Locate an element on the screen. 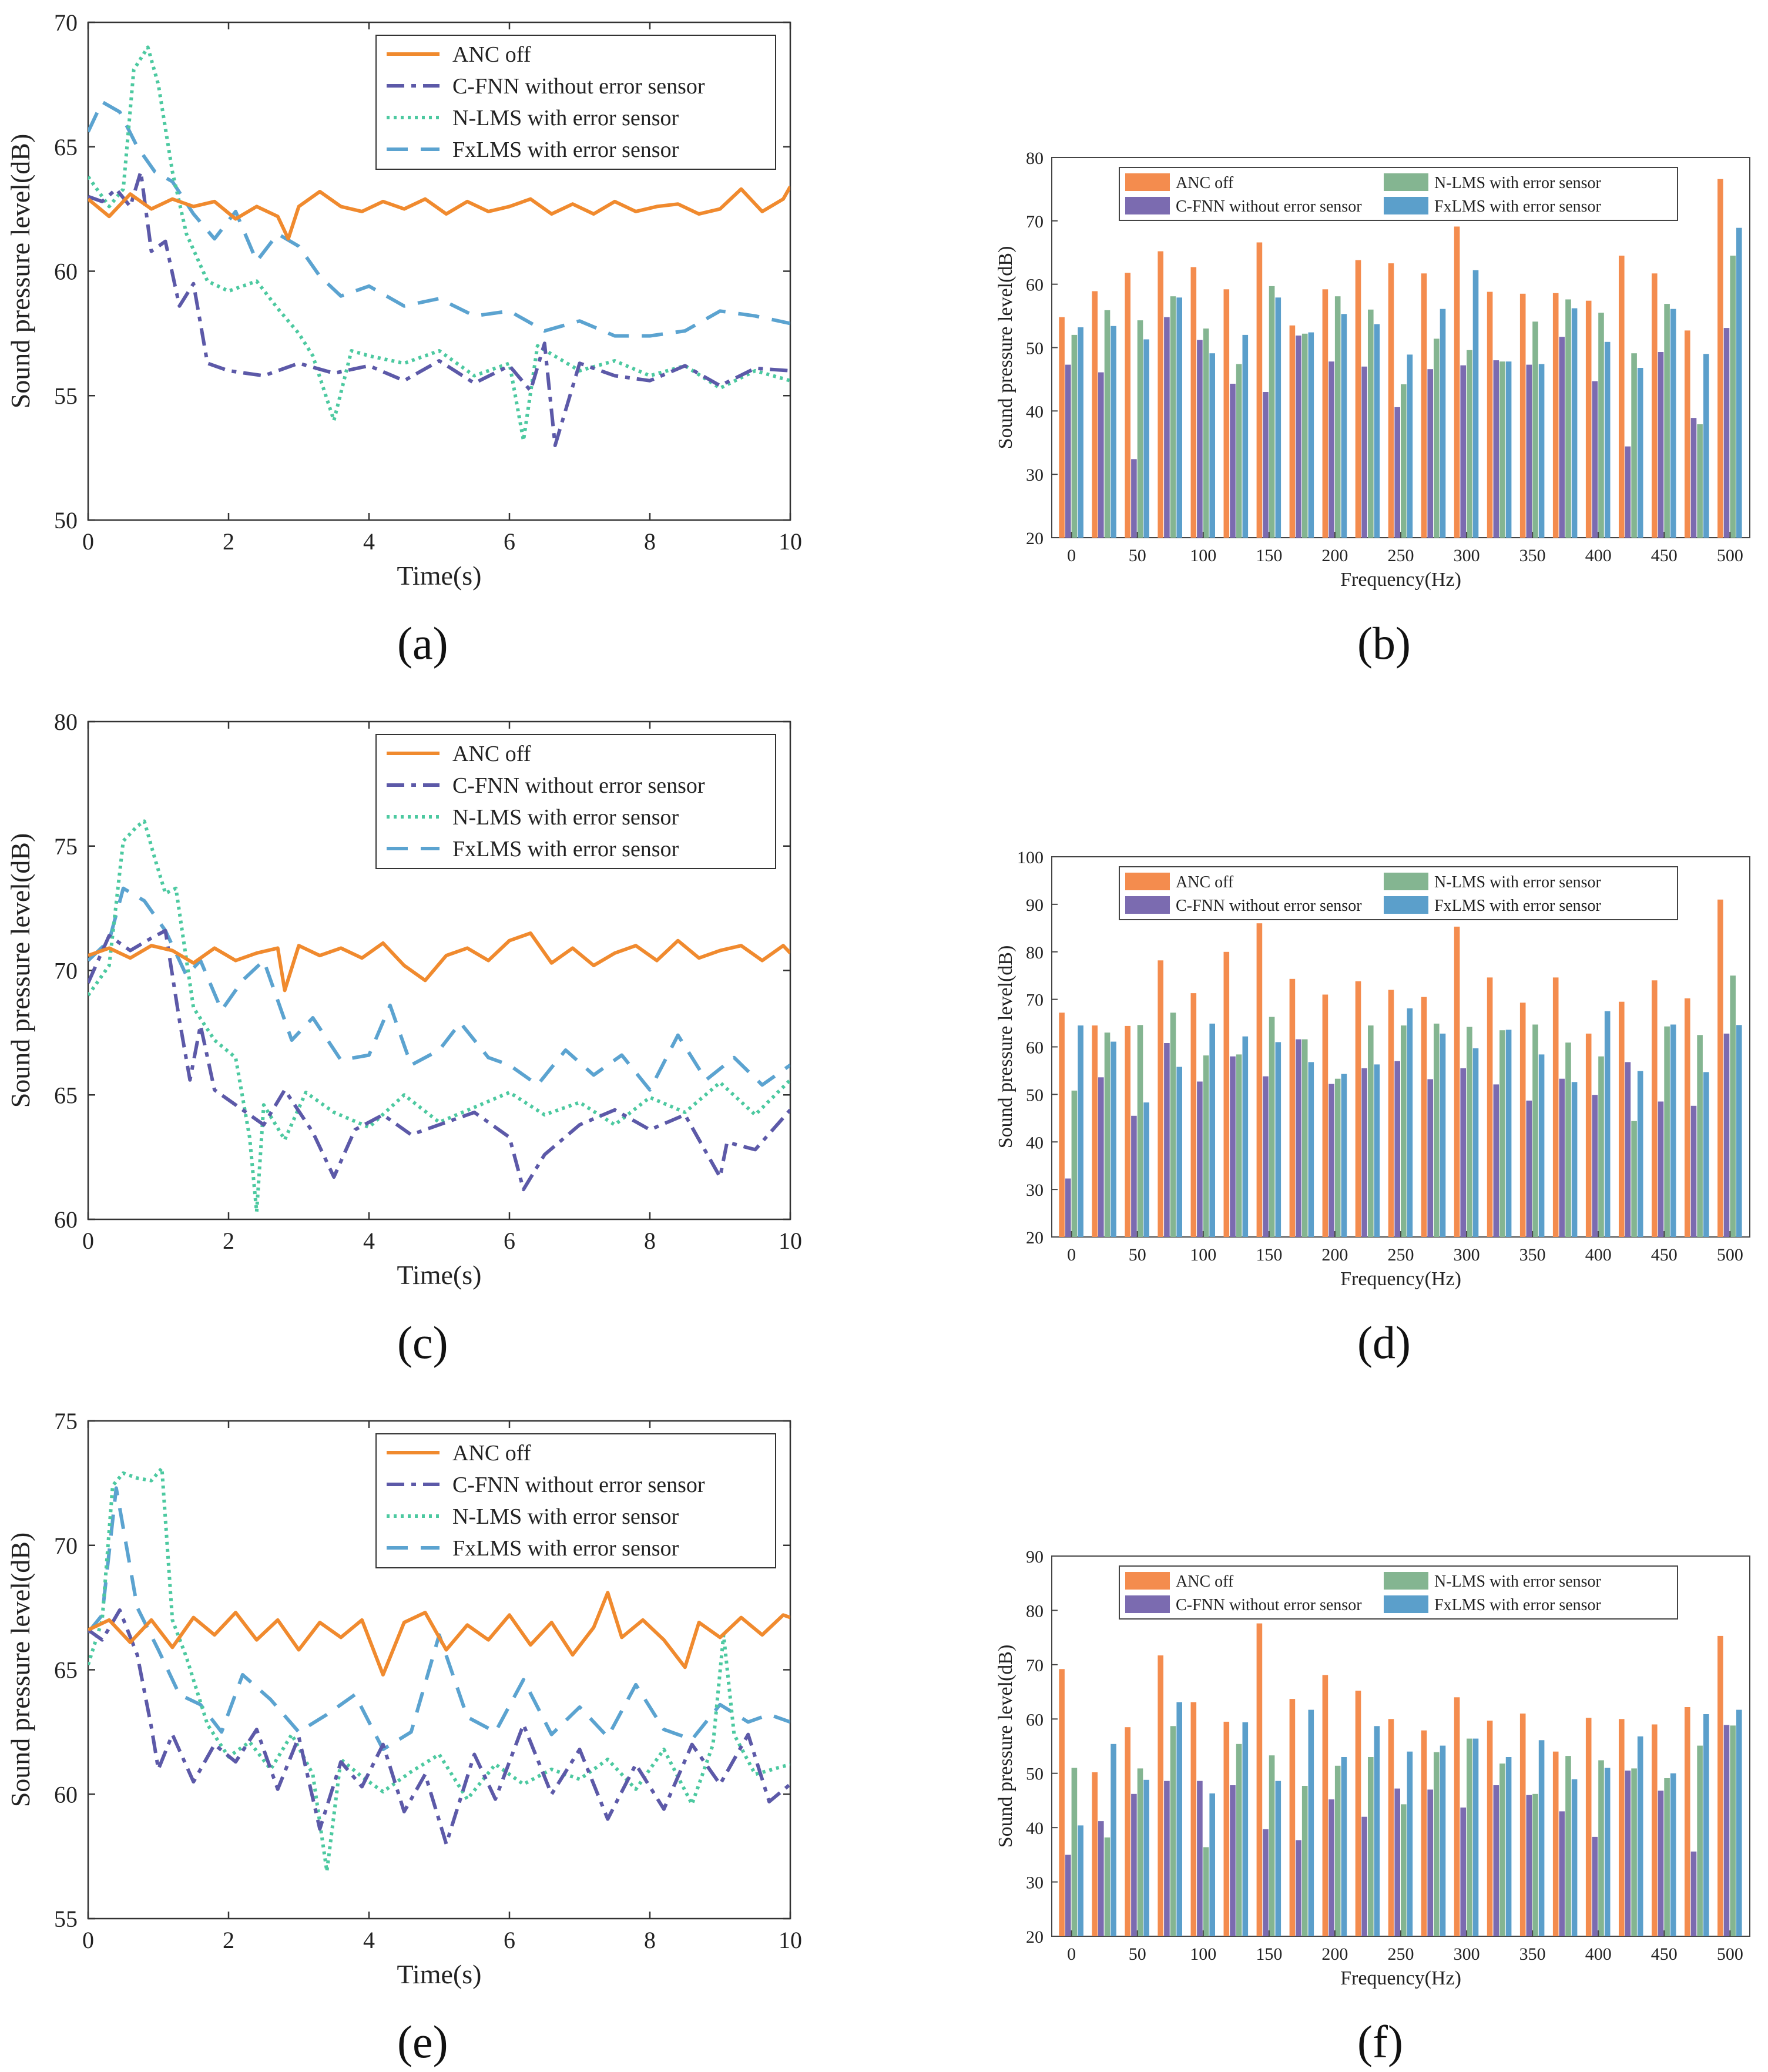  x-tick-label-f: 200 is located at coordinates (1334, 1954).